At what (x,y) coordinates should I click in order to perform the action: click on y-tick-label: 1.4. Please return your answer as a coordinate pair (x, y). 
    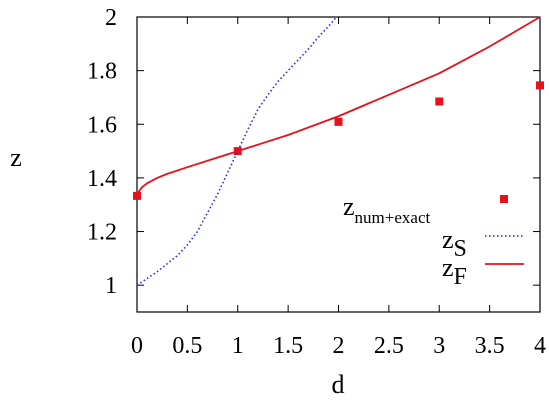
    Looking at the image, I should click on (102, 179).